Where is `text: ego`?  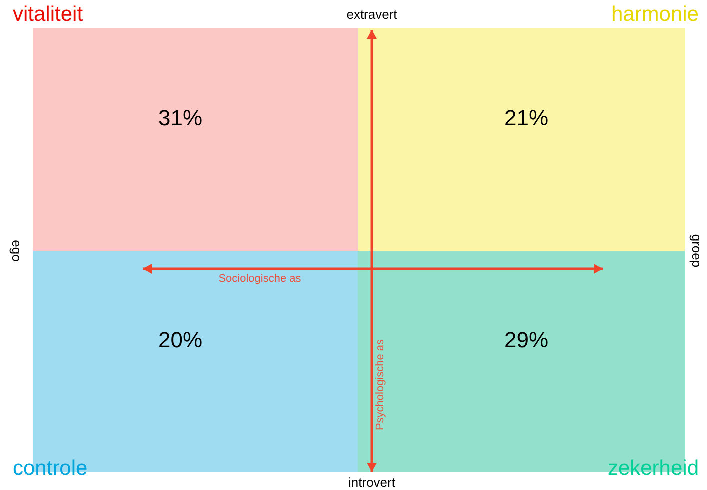 text: ego is located at coordinates (17, 251).